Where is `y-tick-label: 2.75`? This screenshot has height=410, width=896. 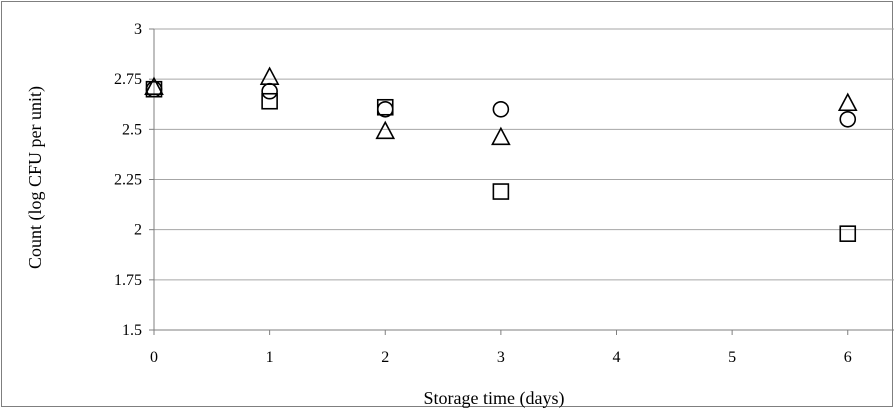
y-tick-label: 2.75 is located at coordinates (128, 79).